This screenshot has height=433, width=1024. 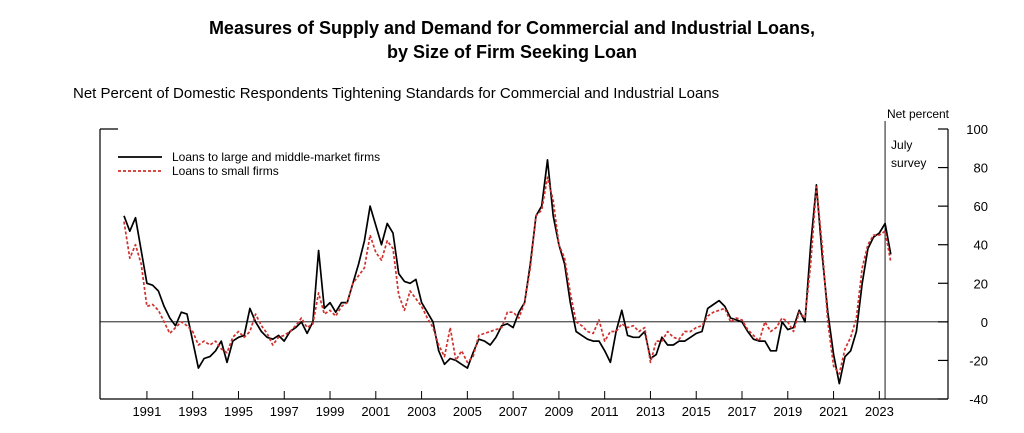 What do you see at coordinates (696, 411) in the screenshot?
I see `x-tick-label: 2015` at bounding box center [696, 411].